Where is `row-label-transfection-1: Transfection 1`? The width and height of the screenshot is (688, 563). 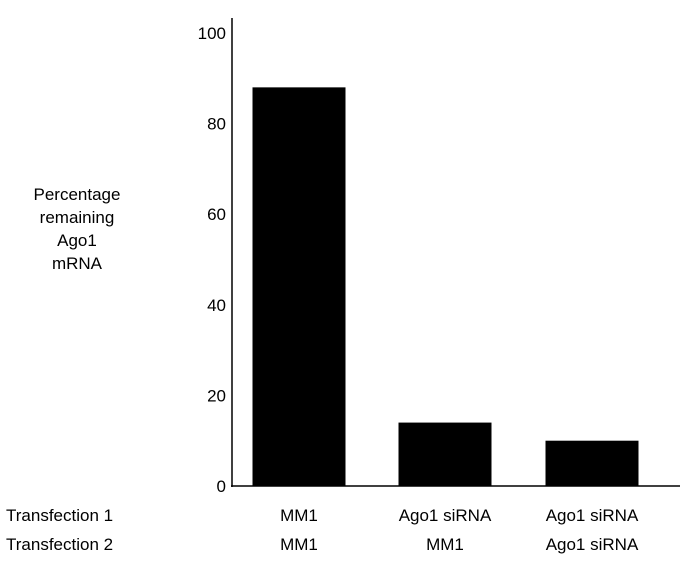
row-label-transfection-1: Transfection 1 is located at coordinates (59, 515).